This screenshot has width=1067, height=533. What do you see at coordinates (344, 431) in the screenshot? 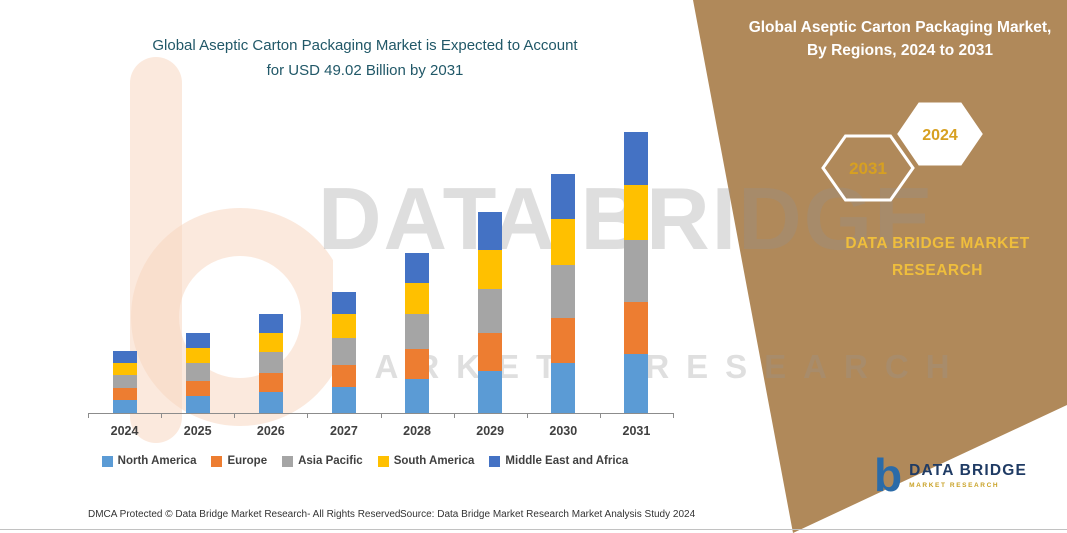
I see `x-axis-label: 2027` at bounding box center [344, 431].